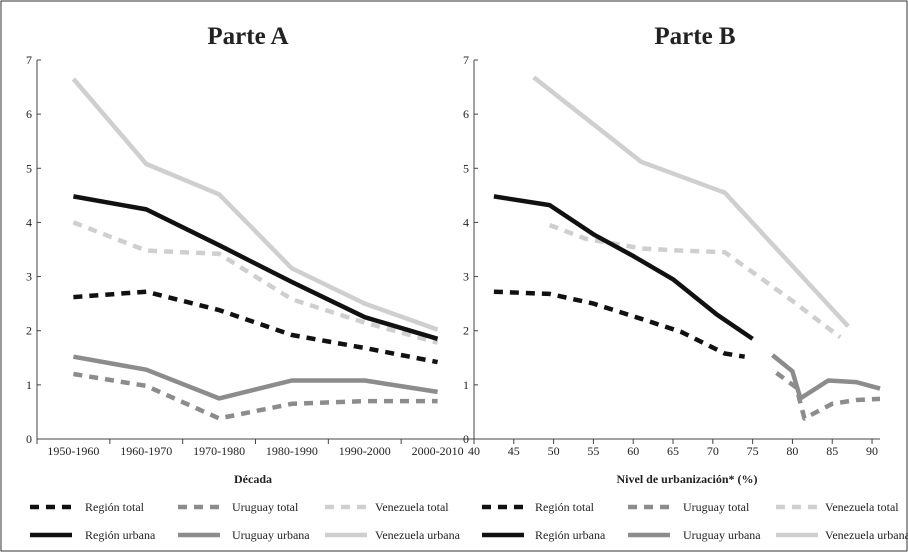  I want to click on chart-title: Parte A, so click(247, 36).